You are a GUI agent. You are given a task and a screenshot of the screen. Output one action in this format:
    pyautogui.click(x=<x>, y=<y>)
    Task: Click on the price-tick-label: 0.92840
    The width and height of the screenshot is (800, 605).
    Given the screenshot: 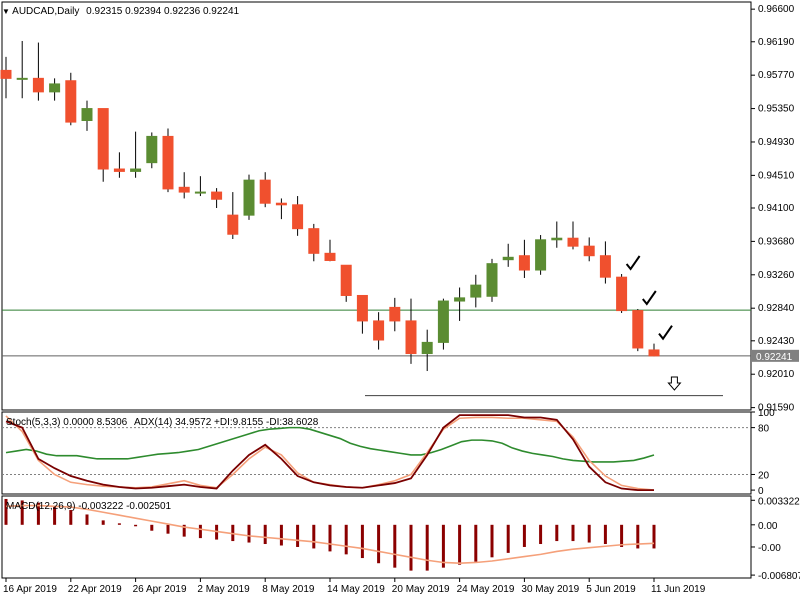 What is the action you would take?
    pyautogui.click(x=776, y=308)
    